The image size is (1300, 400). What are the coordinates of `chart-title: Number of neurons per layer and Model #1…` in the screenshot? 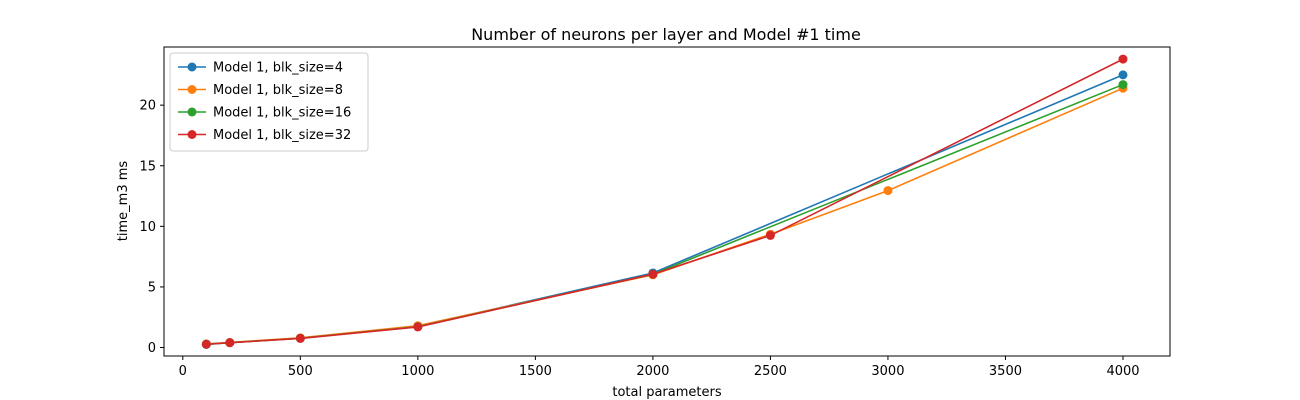 It's located at (666, 34).